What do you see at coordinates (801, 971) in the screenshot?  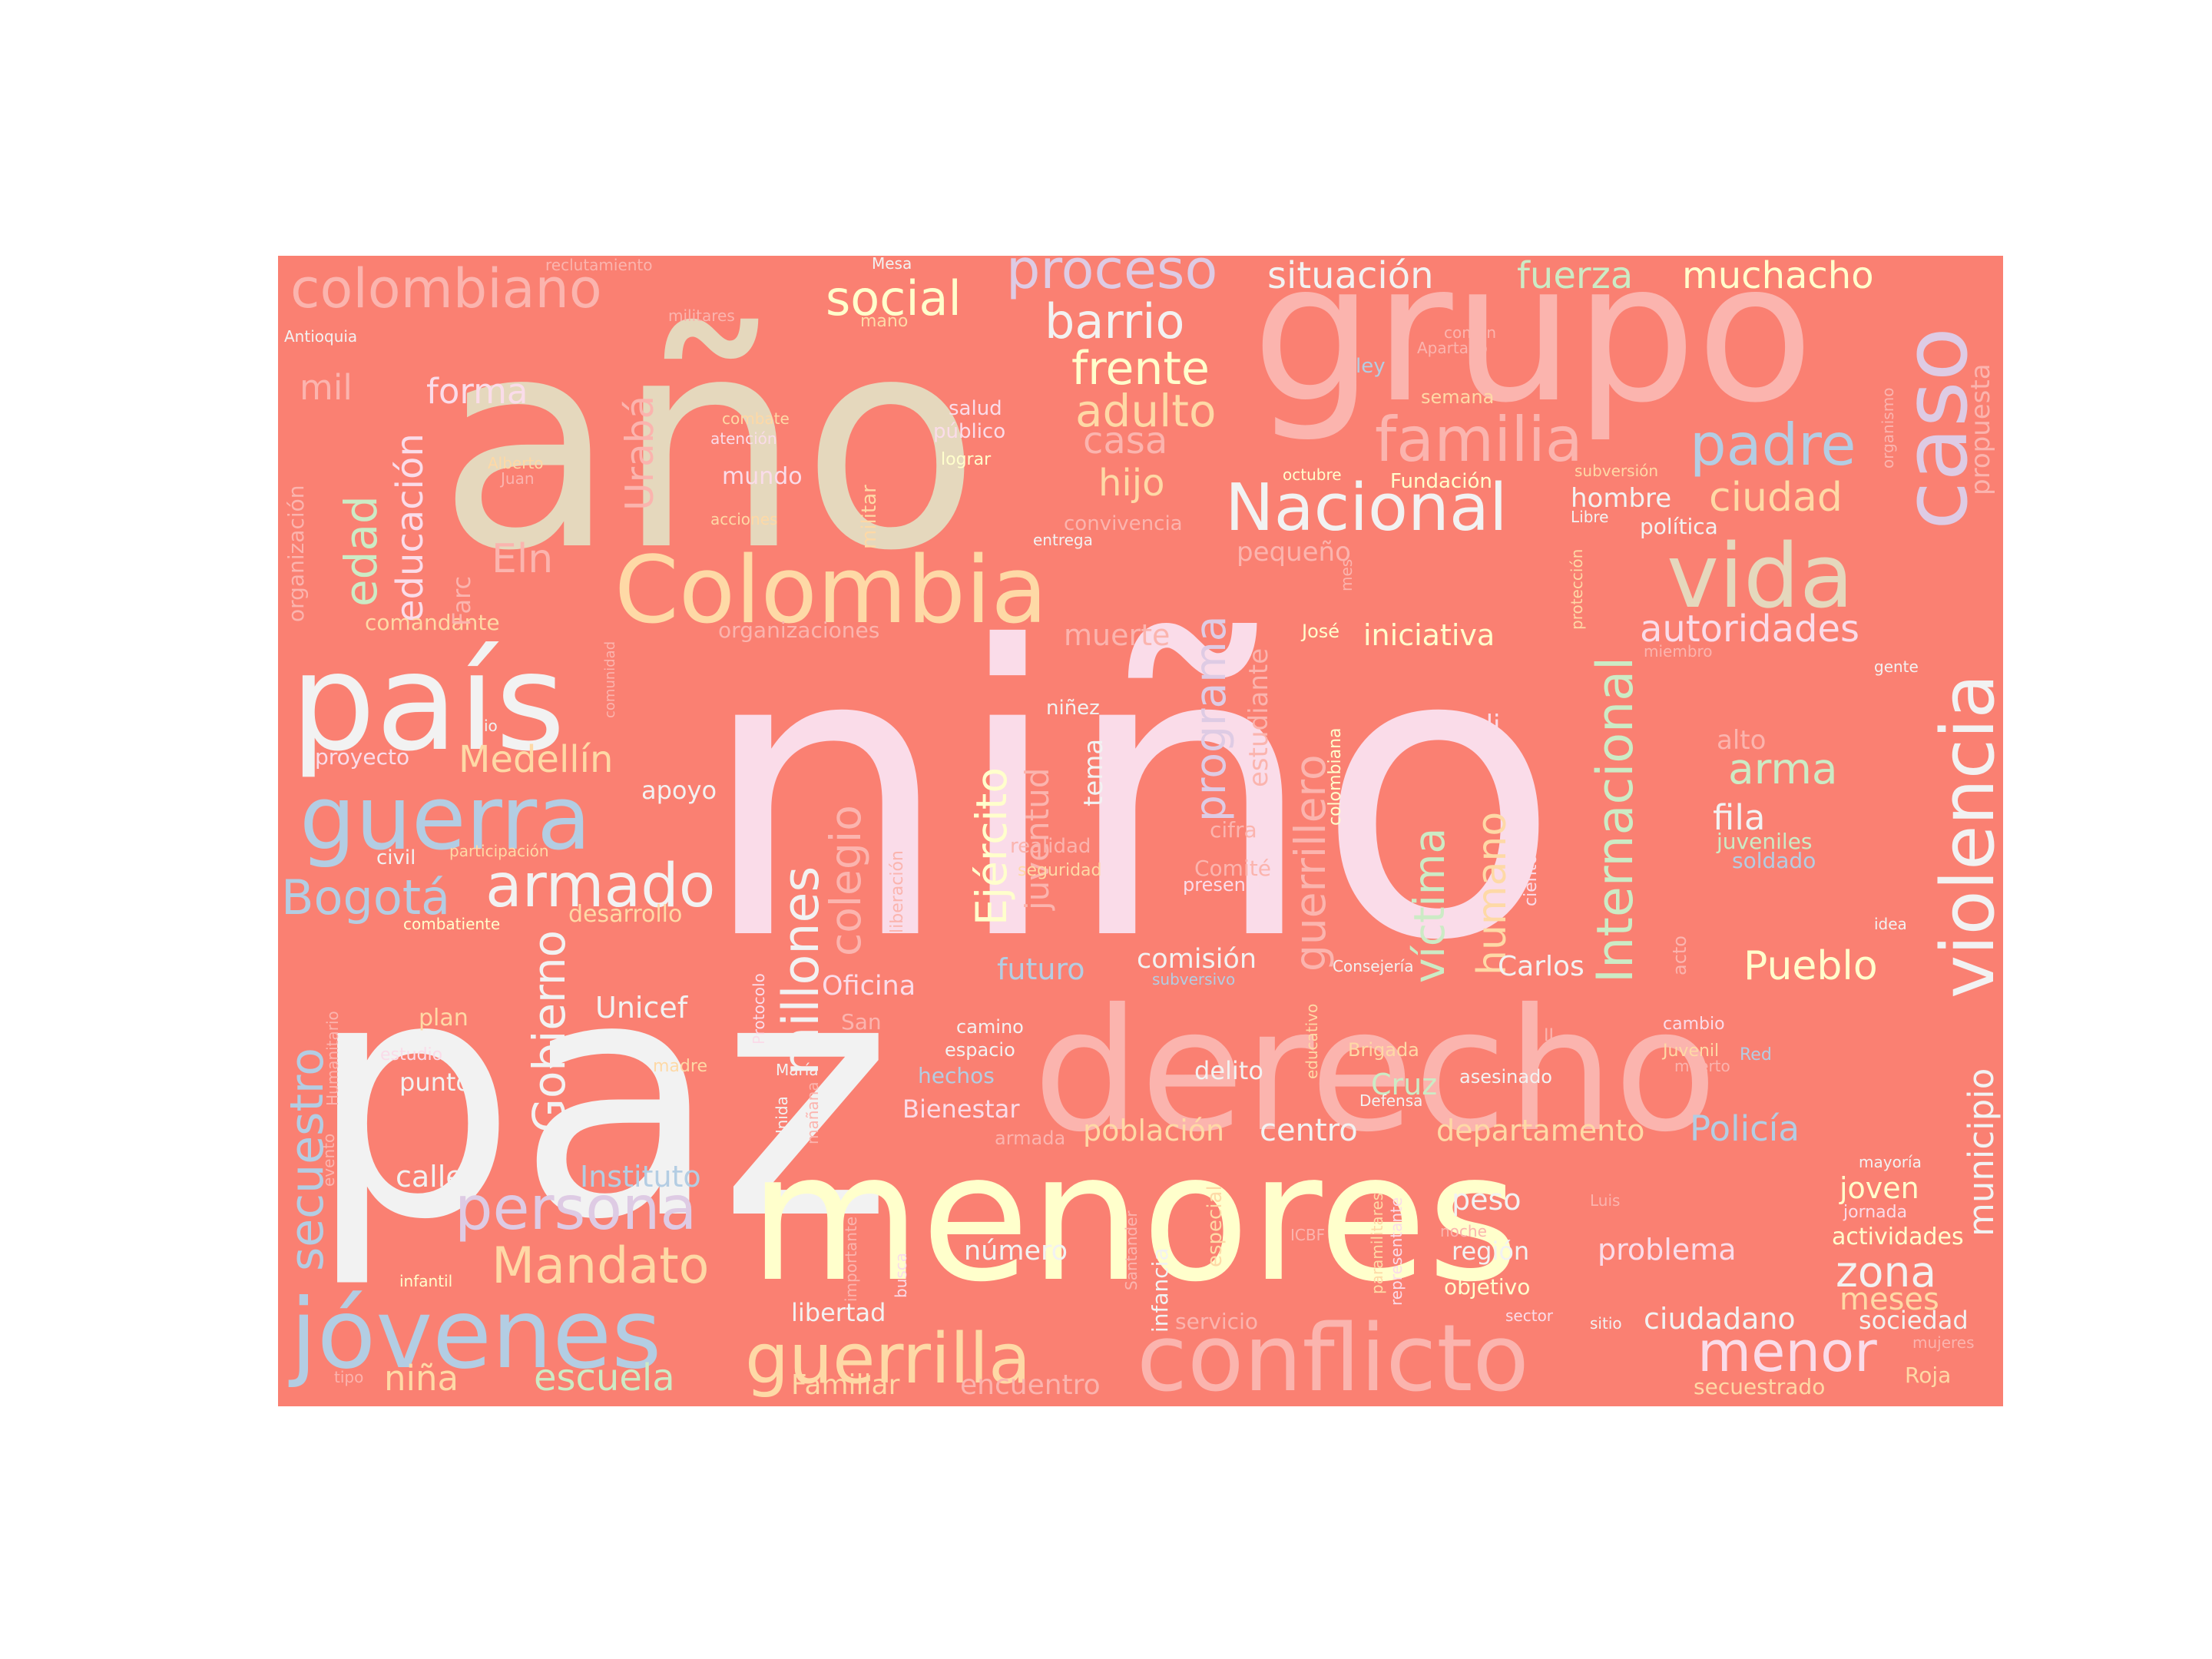 I see `word-millones: millones` at bounding box center [801, 971].